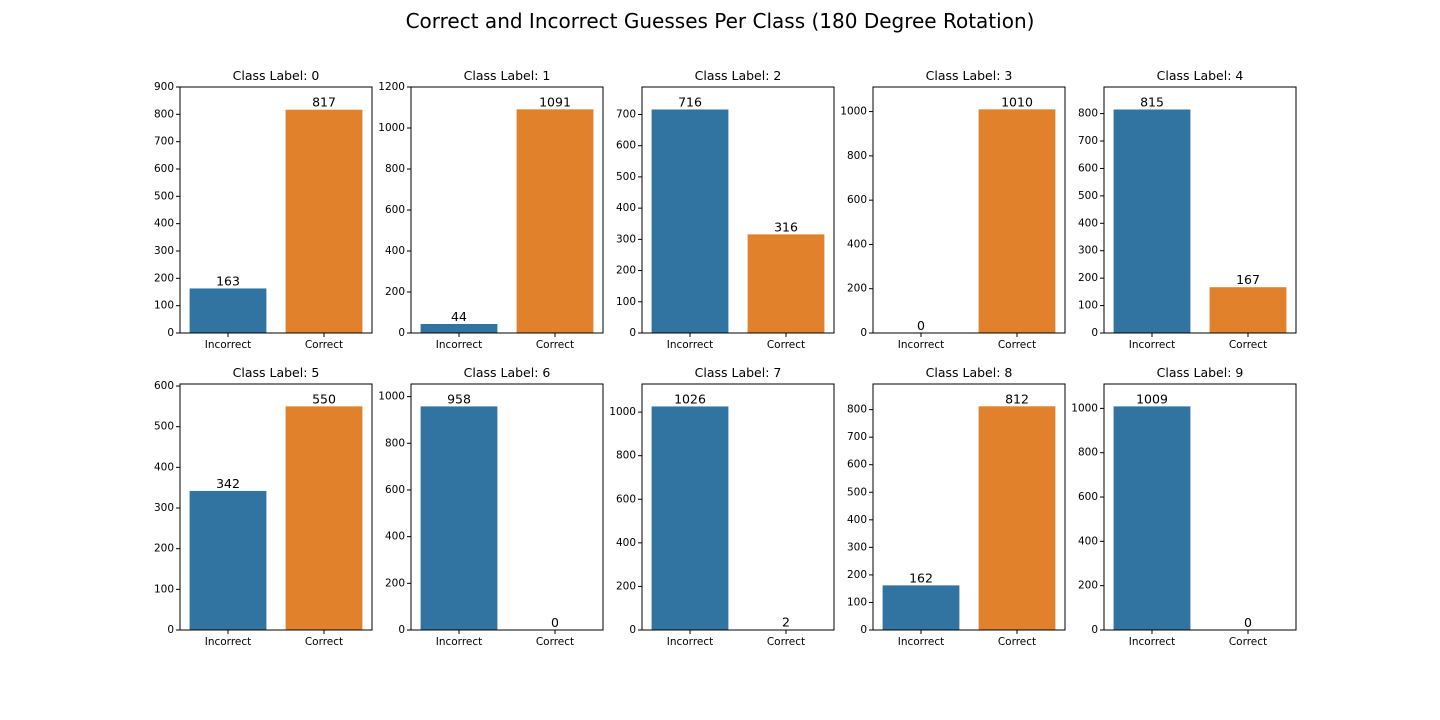 This screenshot has width=1440, height=720. What do you see at coordinates (459, 398) in the screenshot?
I see `chart-6-data-label-0: 958` at bounding box center [459, 398].